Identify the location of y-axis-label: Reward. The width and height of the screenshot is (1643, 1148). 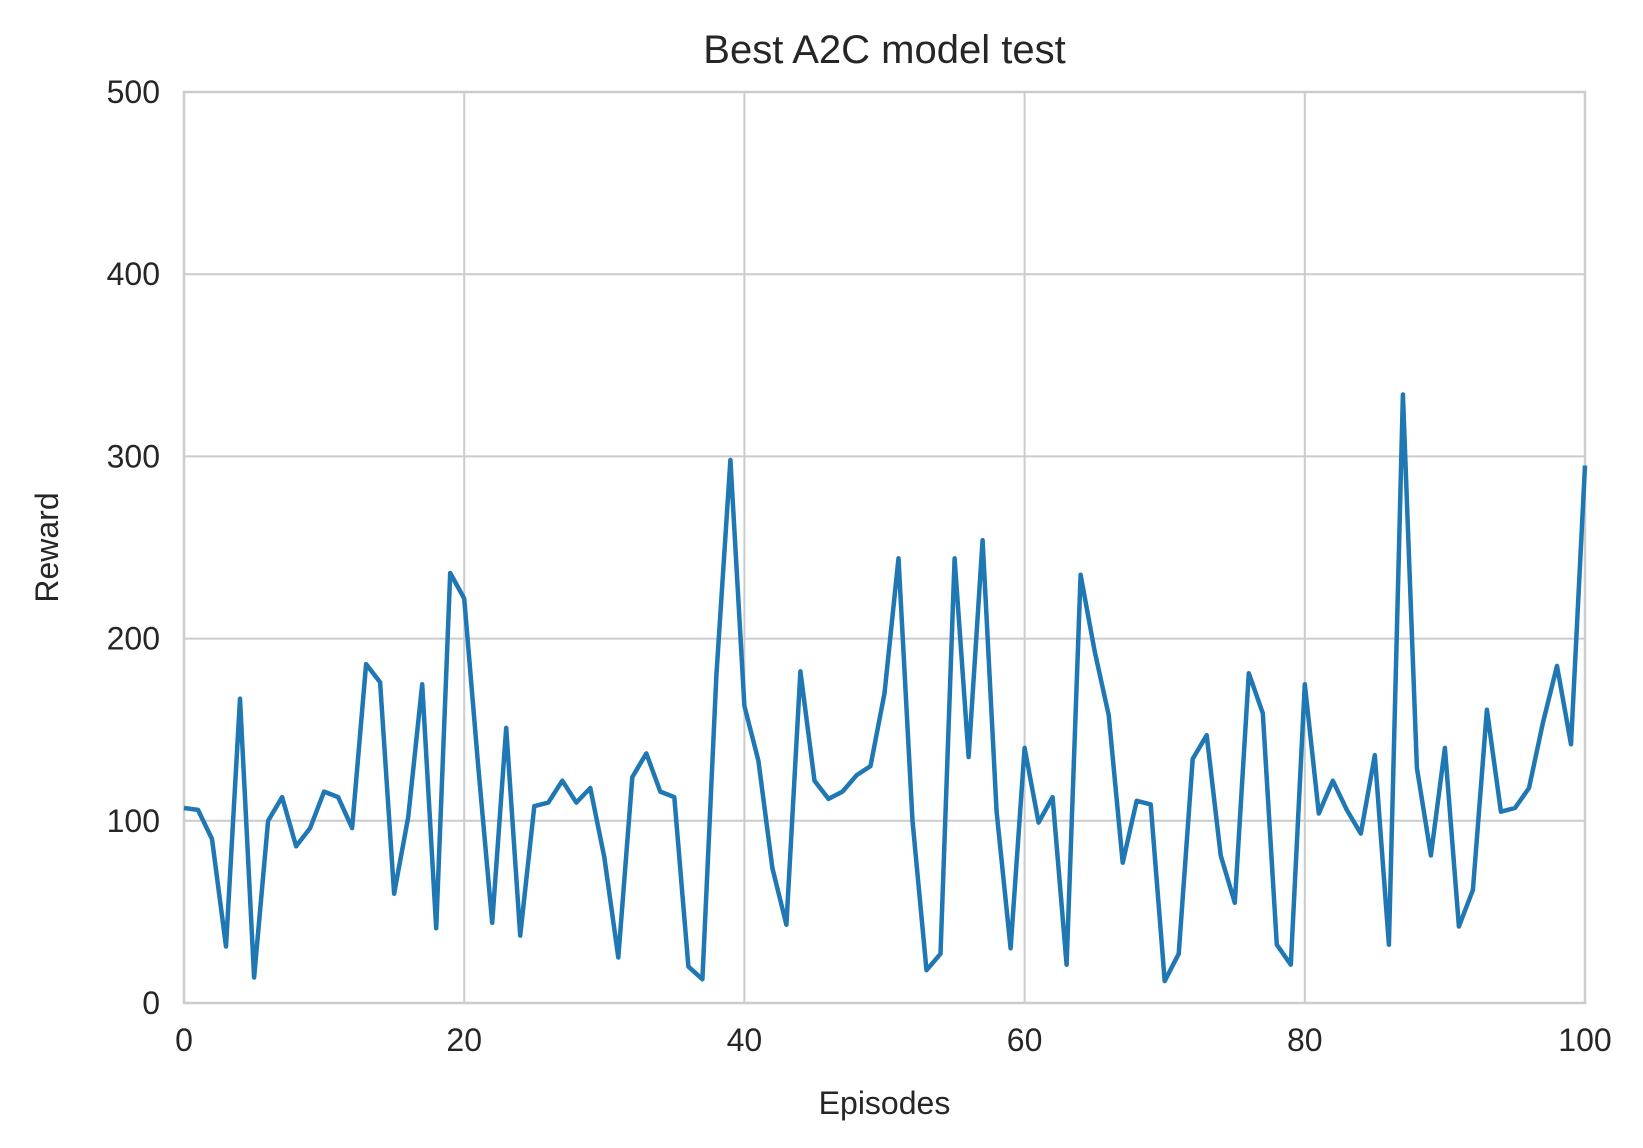
(47, 547).